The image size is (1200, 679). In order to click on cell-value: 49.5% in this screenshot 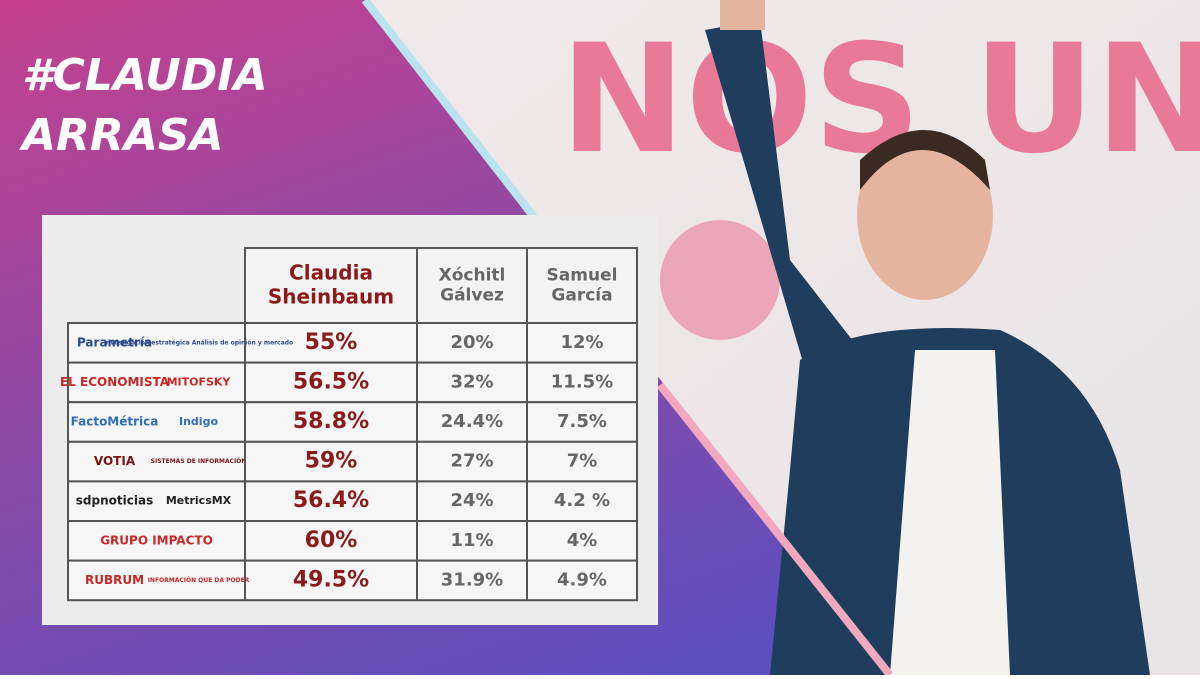, I will do `click(331, 579)`.